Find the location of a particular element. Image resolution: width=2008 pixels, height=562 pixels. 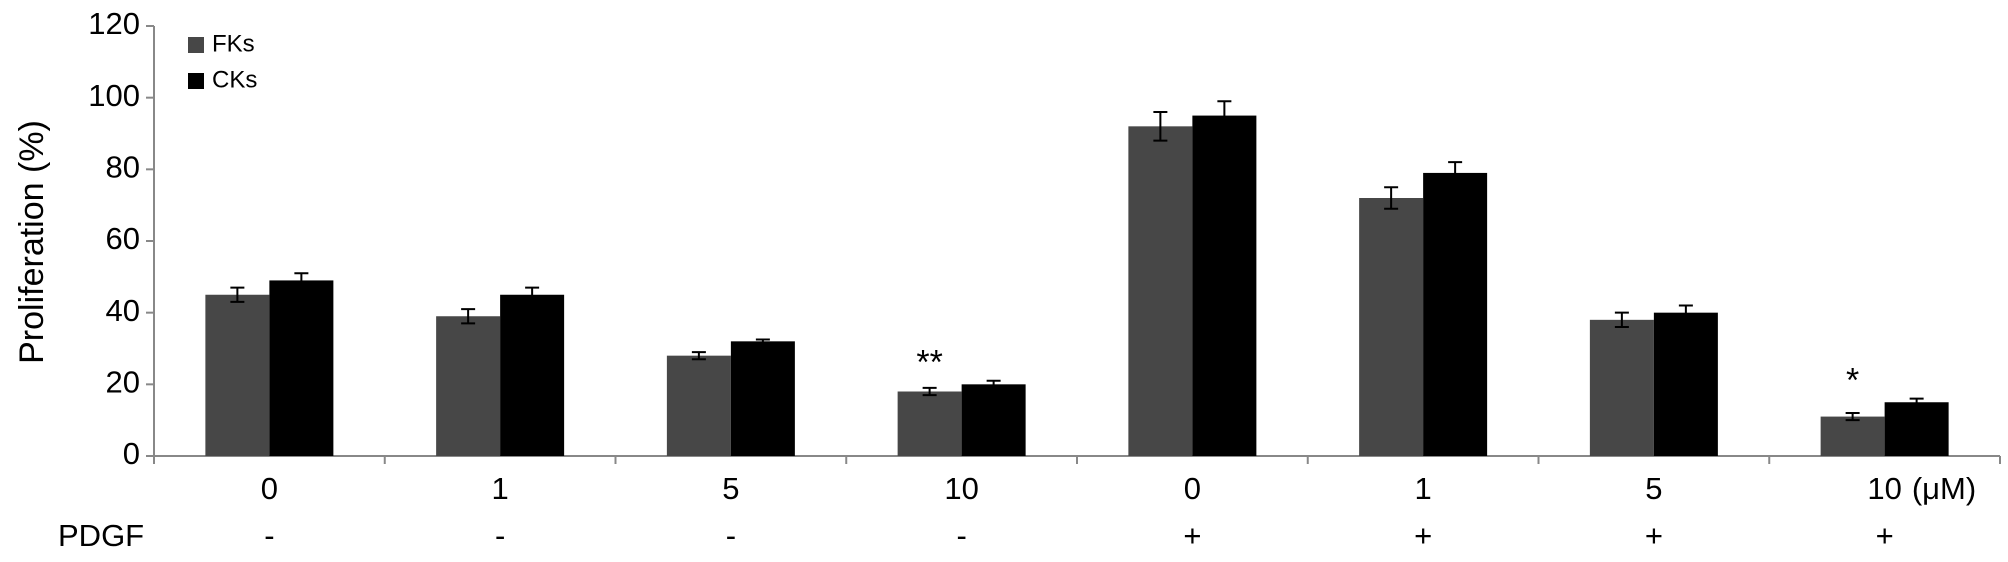

y-tick-label: 60 is located at coordinates (123, 238).